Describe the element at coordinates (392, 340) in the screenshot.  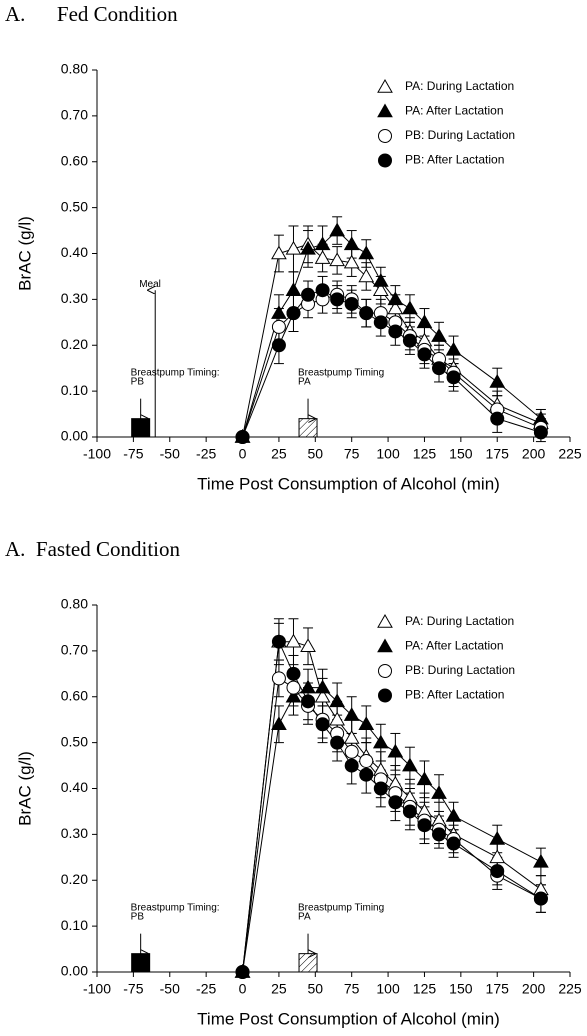
I see `series-line` at that location.